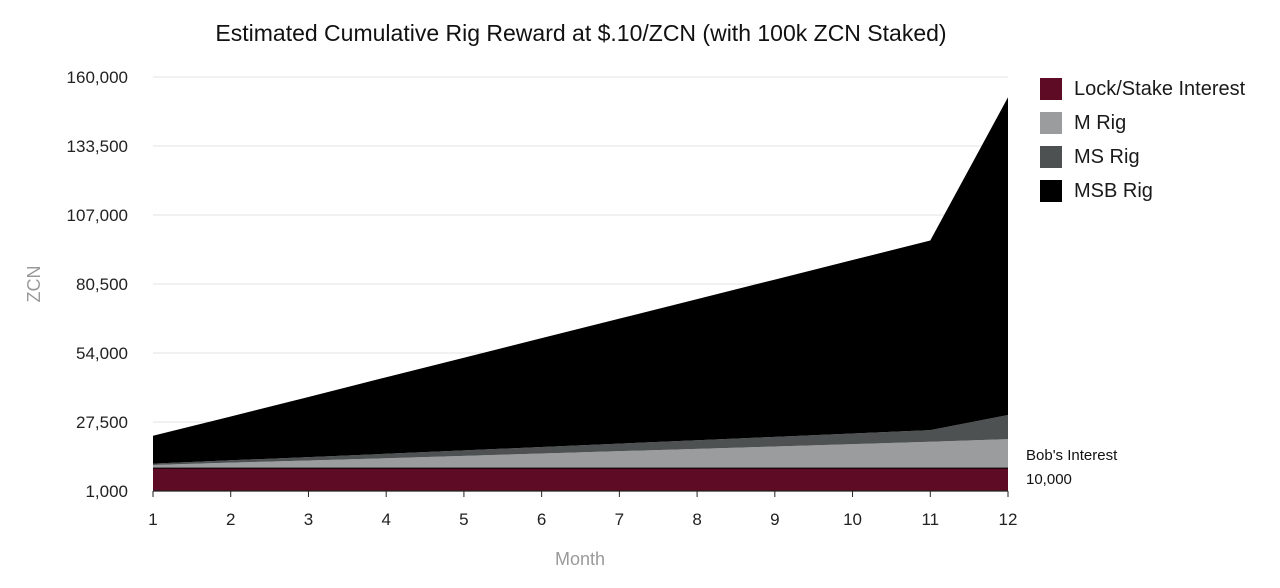 The height and width of the screenshot is (588, 1280). What do you see at coordinates (852, 519) in the screenshot?
I see `x-tick-label: 10` at bounding box center [852, 519].